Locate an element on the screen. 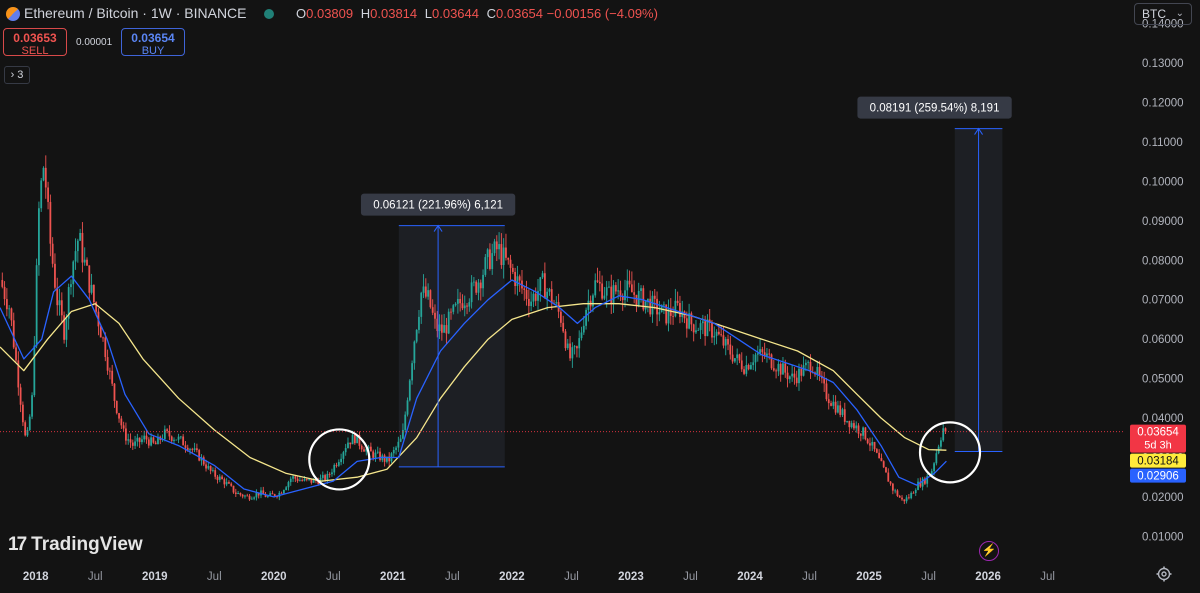  spread-value: 0.00001 is located at coordinates (94, 42).